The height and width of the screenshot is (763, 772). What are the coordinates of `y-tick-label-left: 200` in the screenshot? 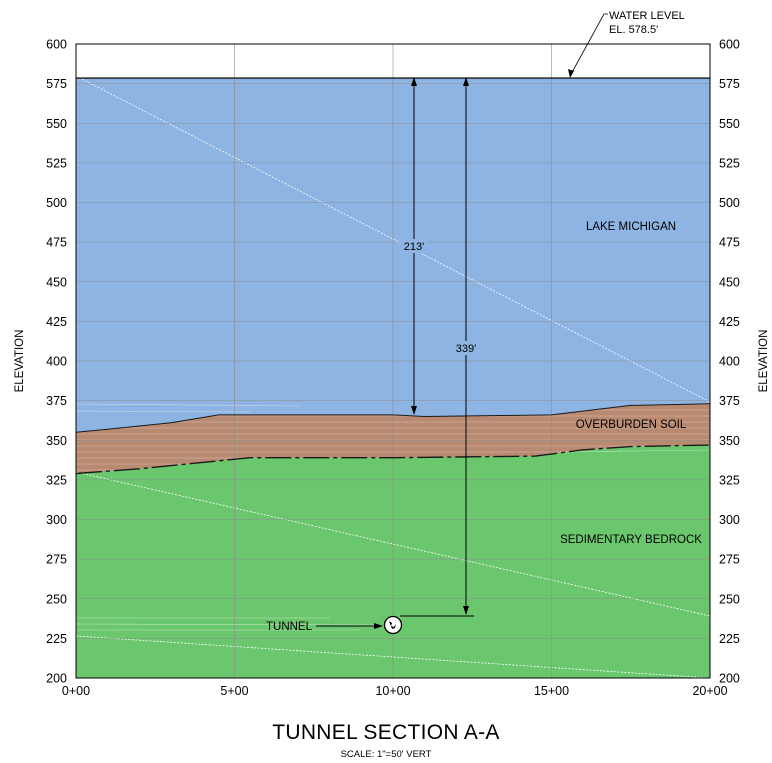 It's located at (56, 679).